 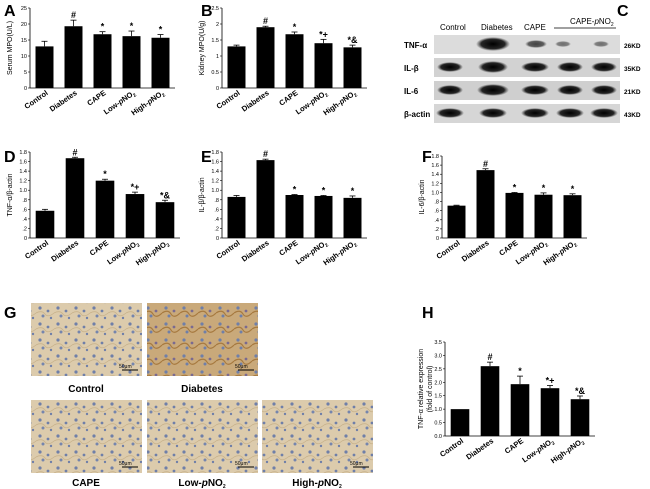 What do you see at coordinates (36, 249) in the screenshot?
I see `category-label: Control` at bounding box center [36, 249].